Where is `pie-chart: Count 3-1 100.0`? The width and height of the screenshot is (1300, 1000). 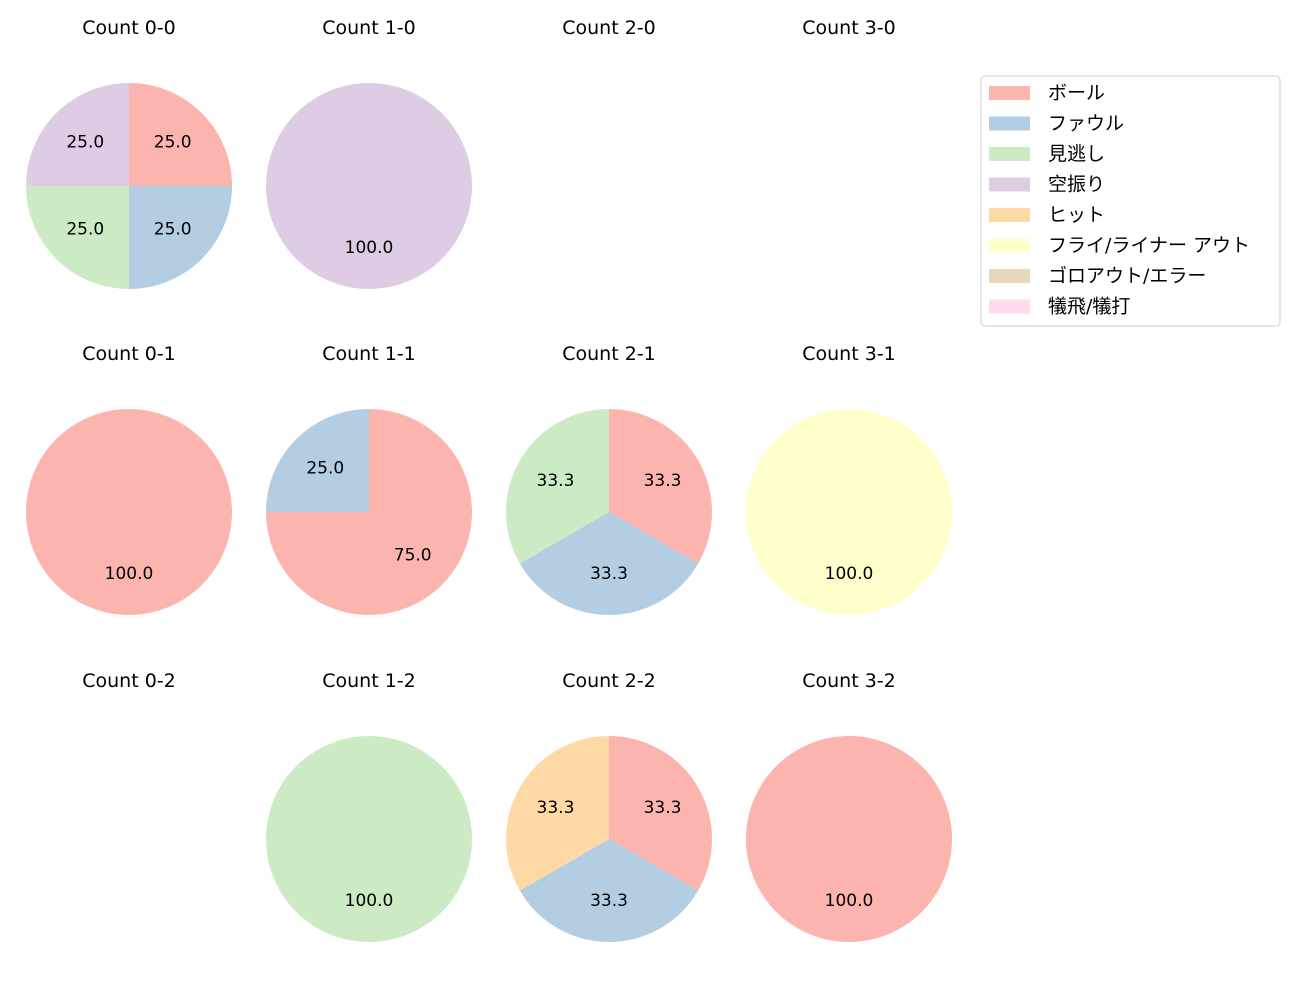
pie-chart: Count 3-1 100.0 is located at coordinates (849, 479).